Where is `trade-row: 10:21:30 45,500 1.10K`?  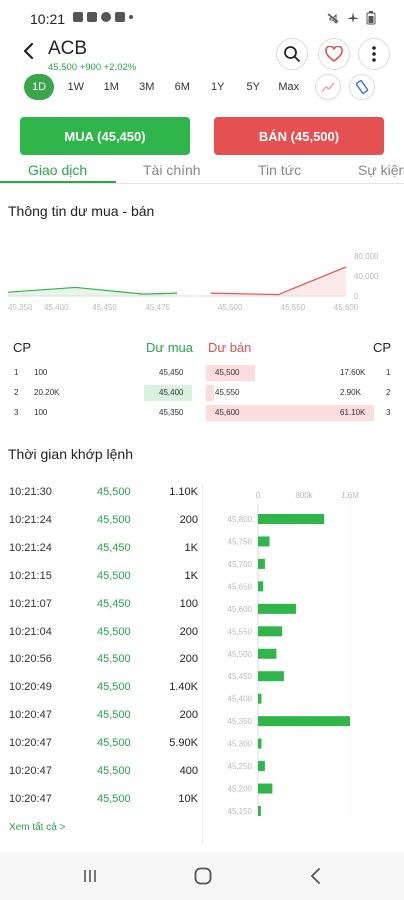 trade-row: 10:21:30 45,500 1.10K is located at coordinates (100, 500).